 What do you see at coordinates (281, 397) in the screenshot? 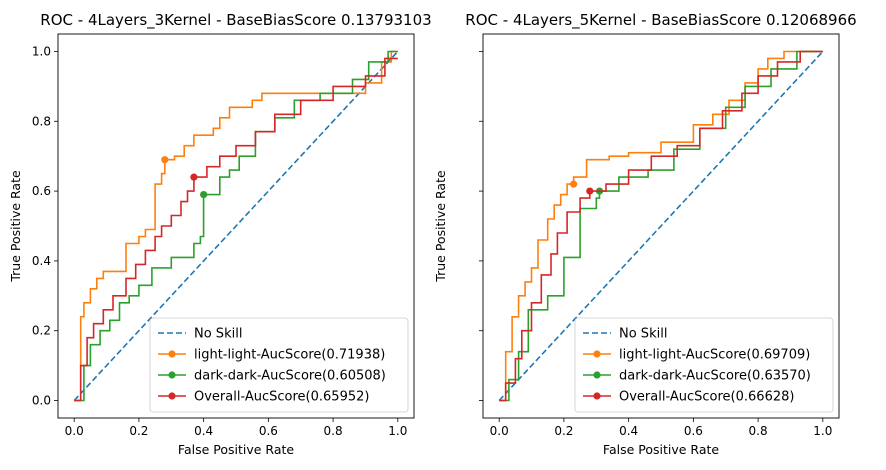
I see `legend-entry: Overall-AucScore(0.65952)` at bounding box center [281, 397].